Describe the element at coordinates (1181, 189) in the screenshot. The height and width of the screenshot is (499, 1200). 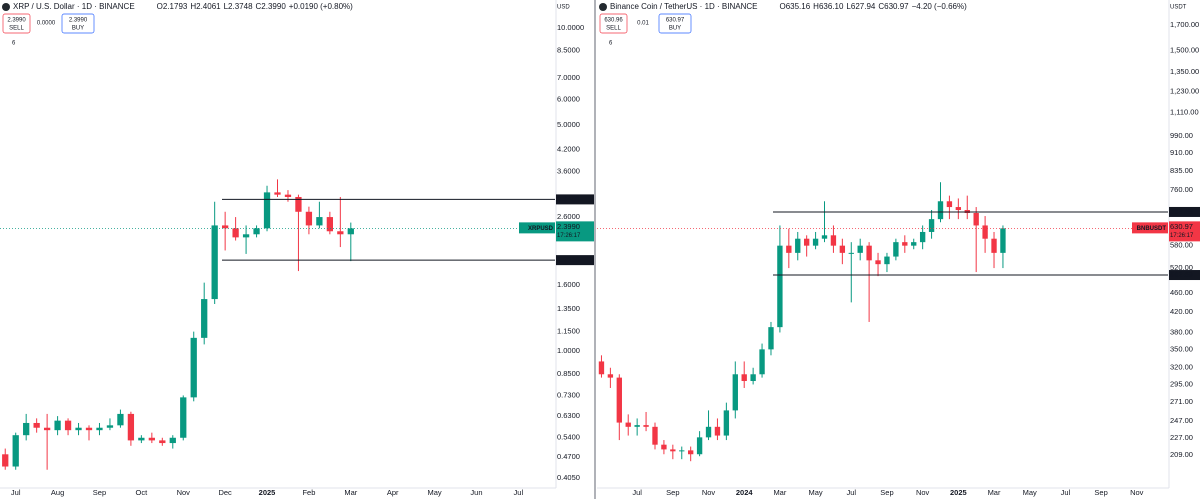
I see `y-tick-label: 760.00` at that location.